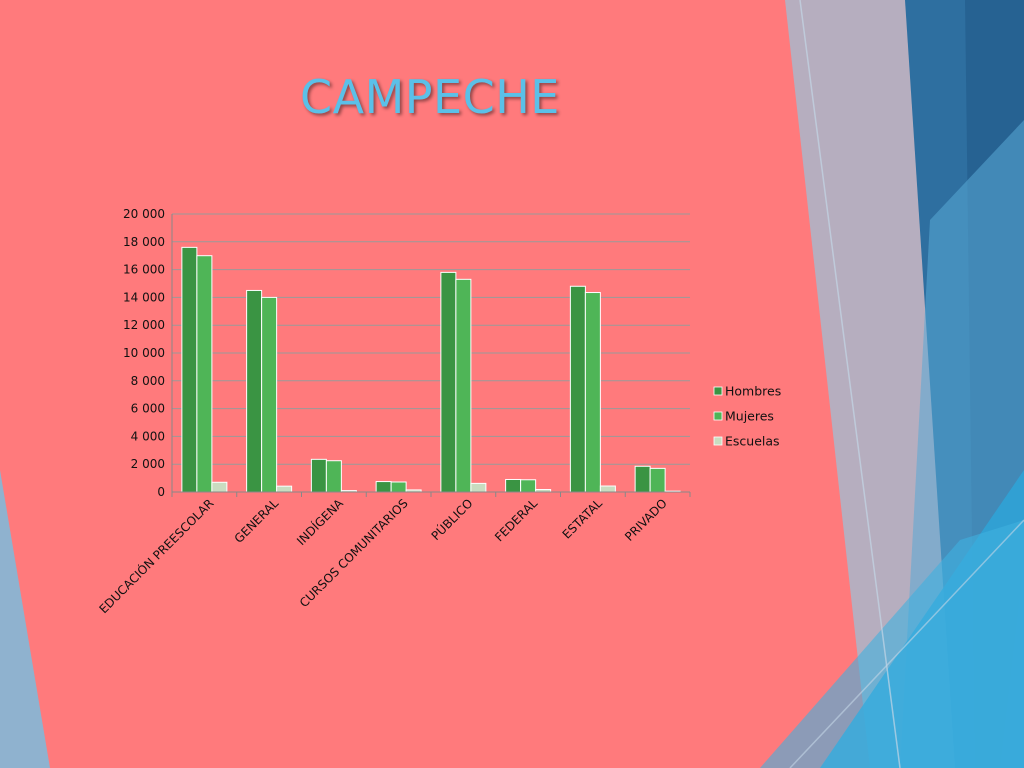 The height and width of the screenshot is (768, 1024). What do you see at coordinates (753, 391) in the screenshot?
I see `legend-label-hombres: Hombres` at bounding box center [753, 391].